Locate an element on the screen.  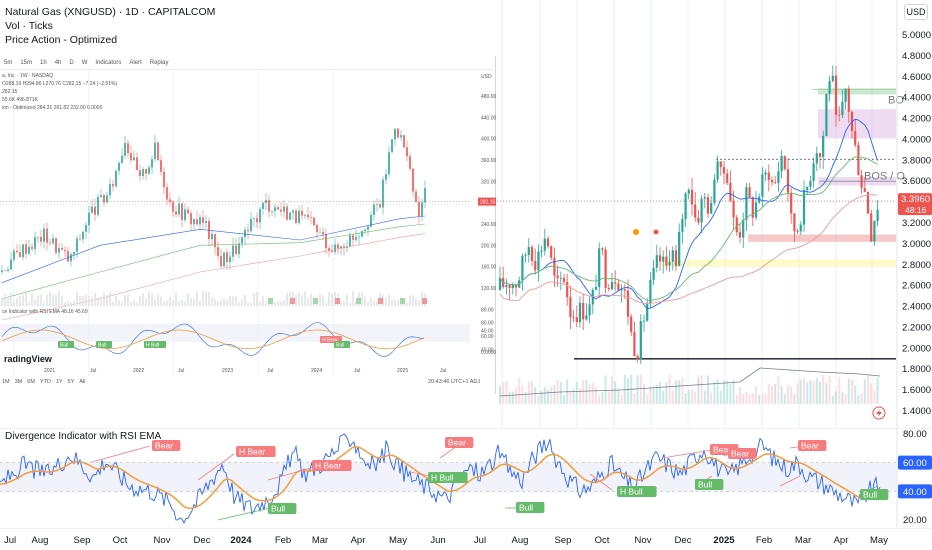
inset-time-label: 2024 is located at coordinates (316, 371).